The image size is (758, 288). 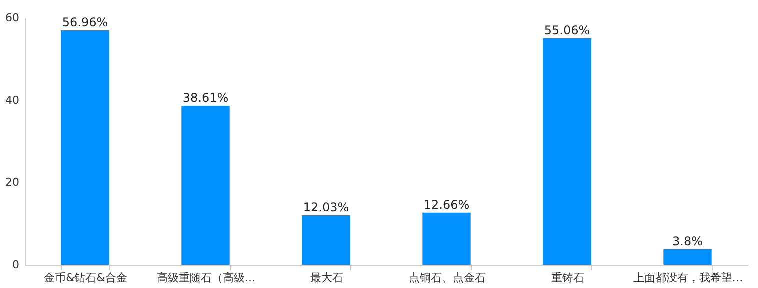 I want to click on x-tick-label: 重铸石, so click(x=567, y=278).